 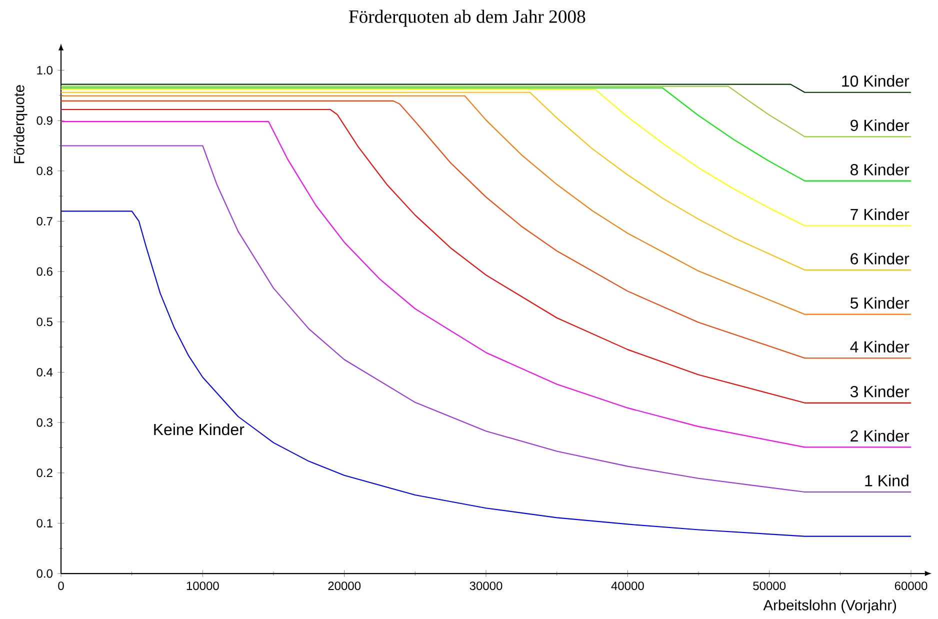 I want to click on y-tick-label: 0.7, so click(x=44, y=221).